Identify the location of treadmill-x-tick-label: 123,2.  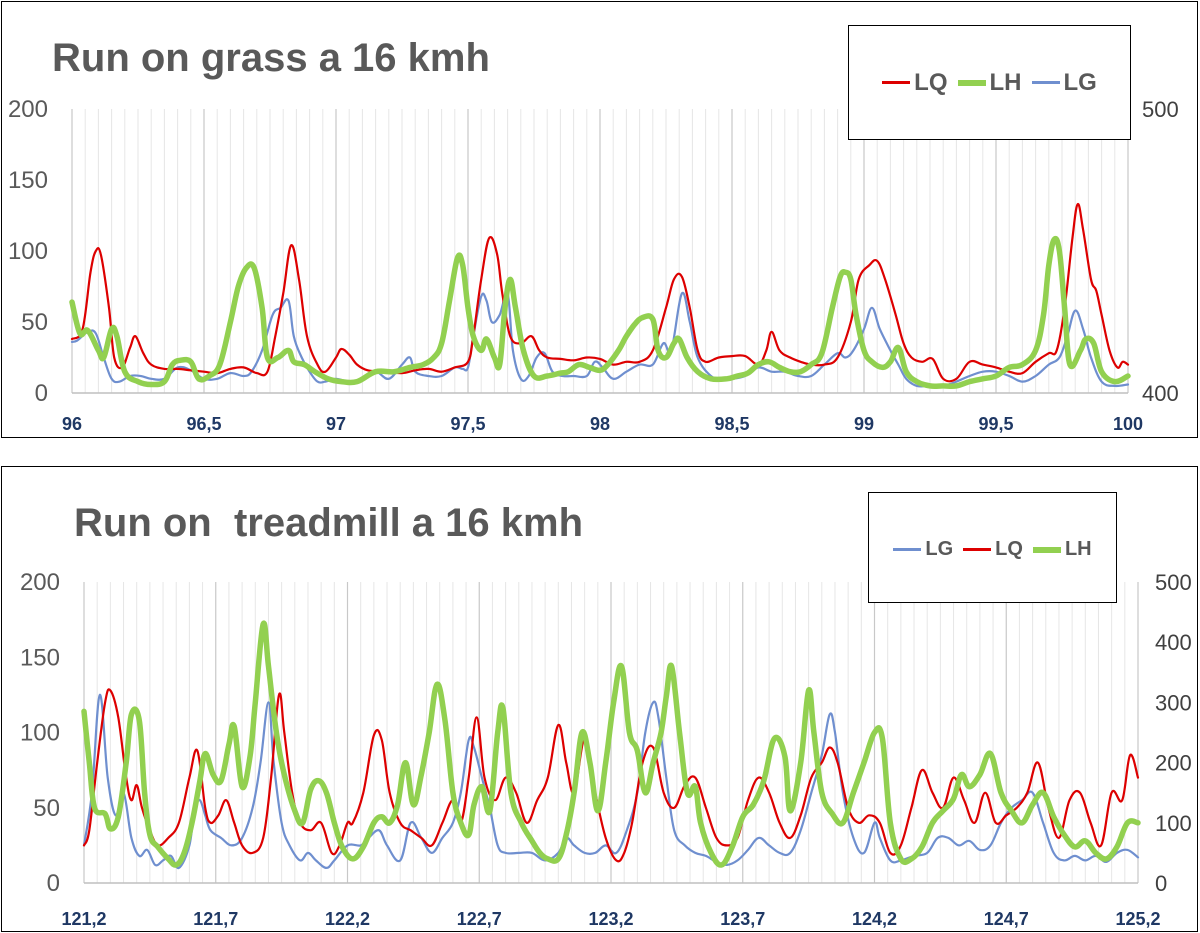
(610, 919).